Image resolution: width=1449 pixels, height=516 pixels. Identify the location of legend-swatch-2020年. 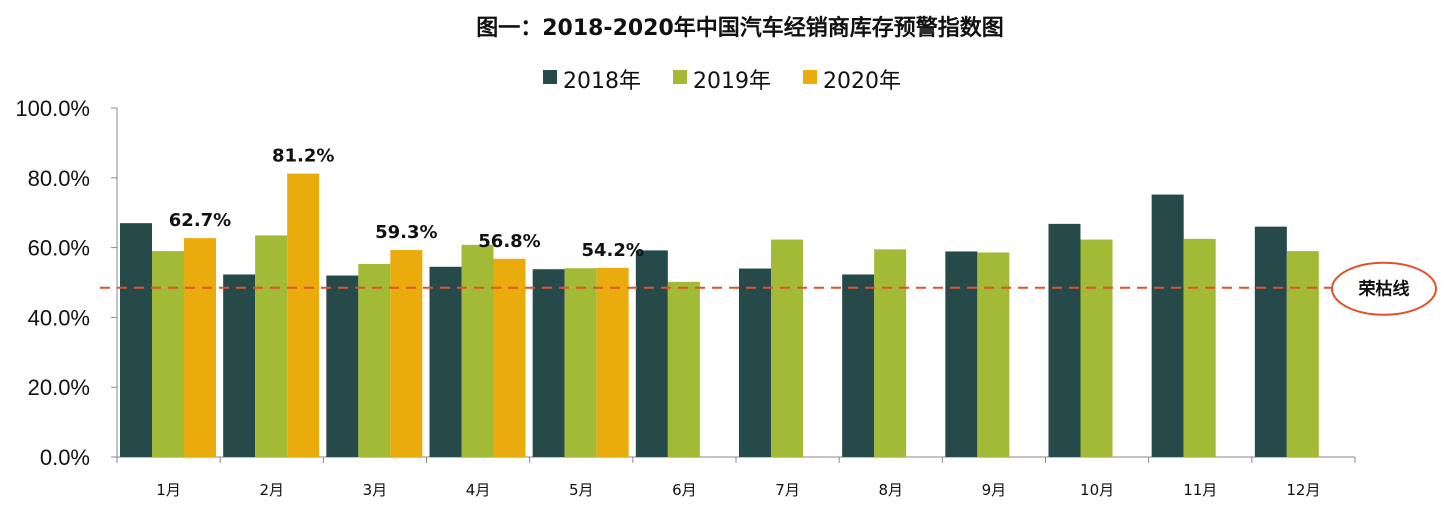
(810, 77).